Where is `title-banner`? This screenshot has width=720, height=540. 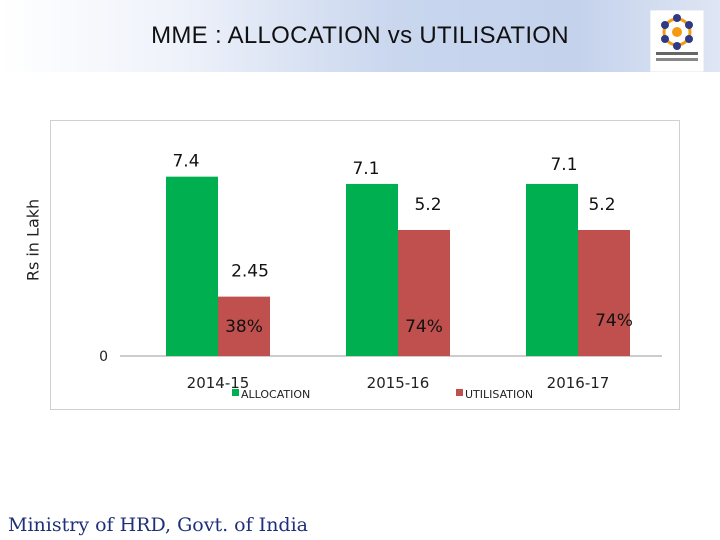
title-banner is located at coordinates (360, 36).